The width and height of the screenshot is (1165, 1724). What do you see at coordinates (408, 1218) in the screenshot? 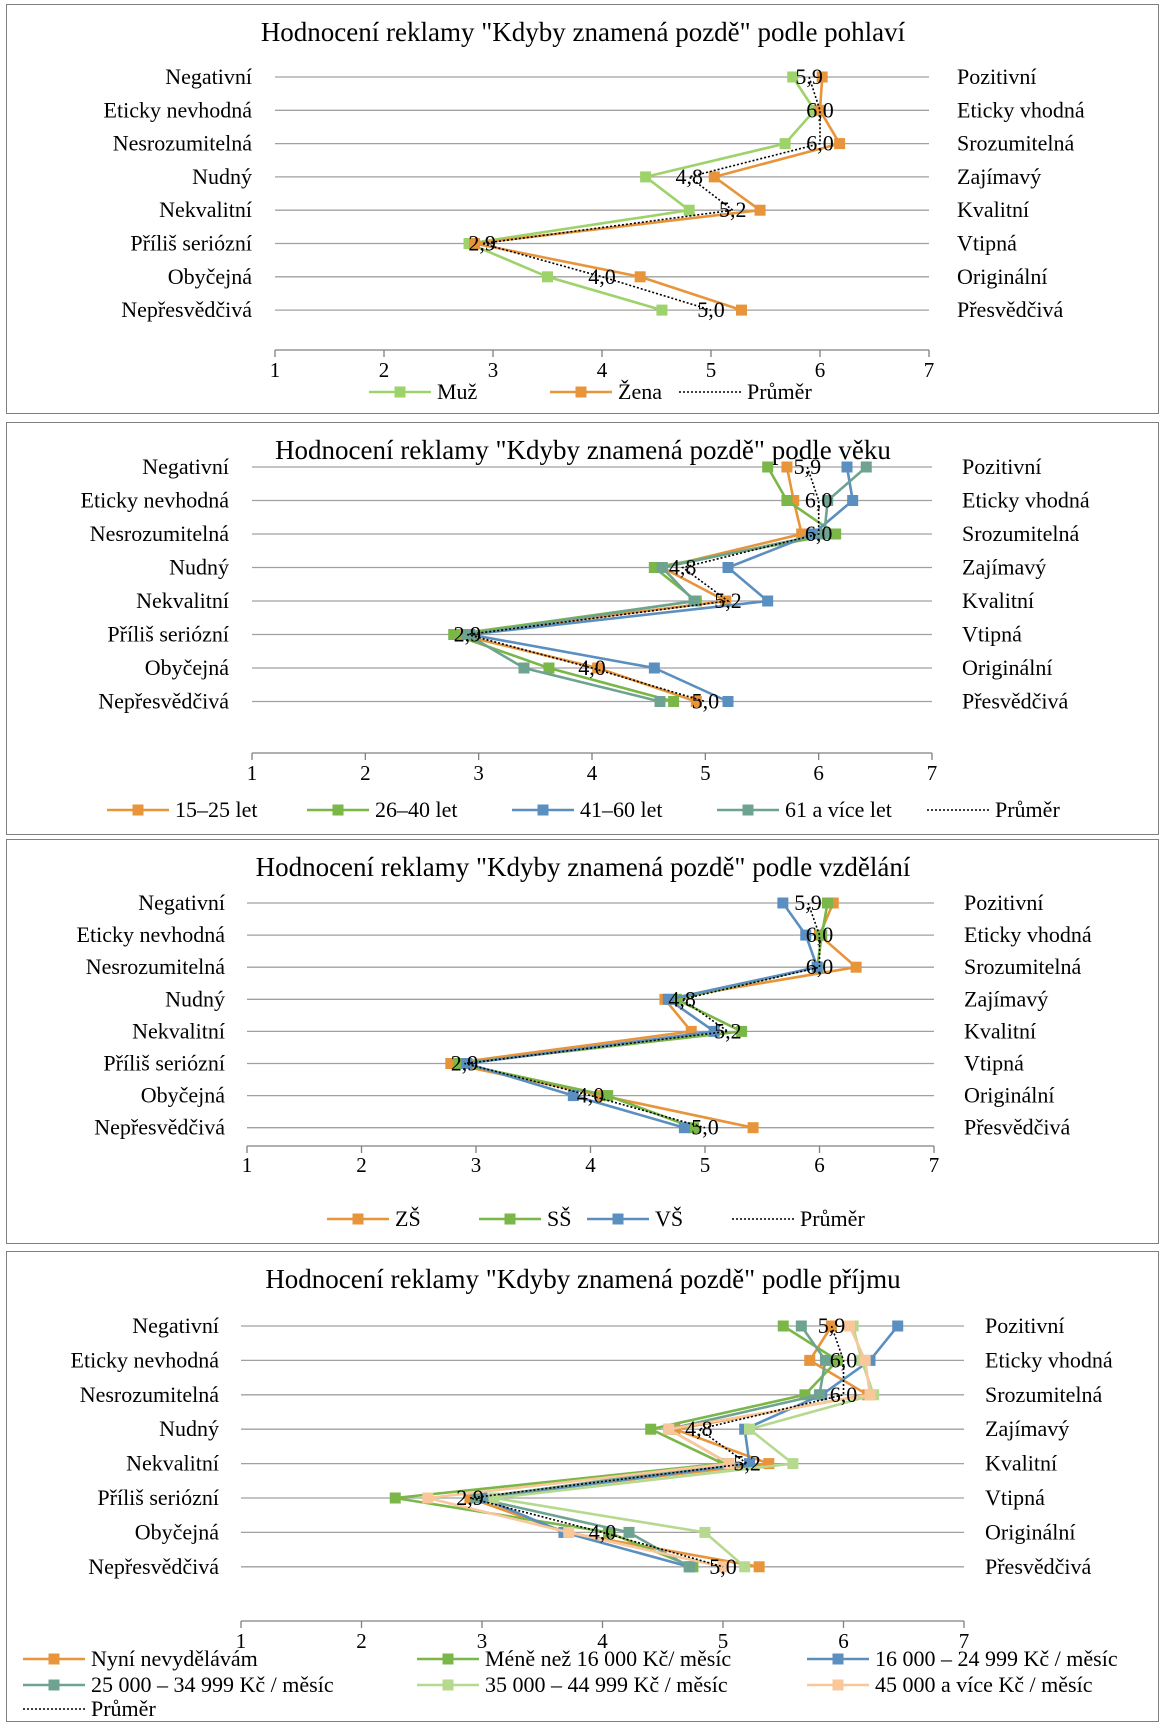
I see `legend-label: ZŠ` at bounding box center [408, 1218].